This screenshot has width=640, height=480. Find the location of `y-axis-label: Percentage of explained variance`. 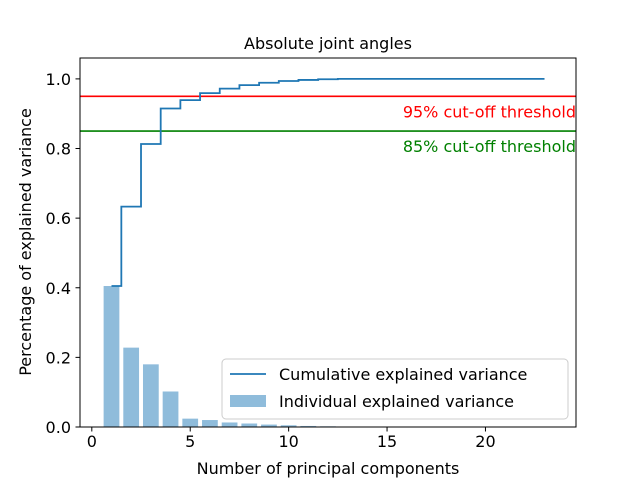

y-axis-label: Percentage of explained variance is located at coordinates (25, 242).